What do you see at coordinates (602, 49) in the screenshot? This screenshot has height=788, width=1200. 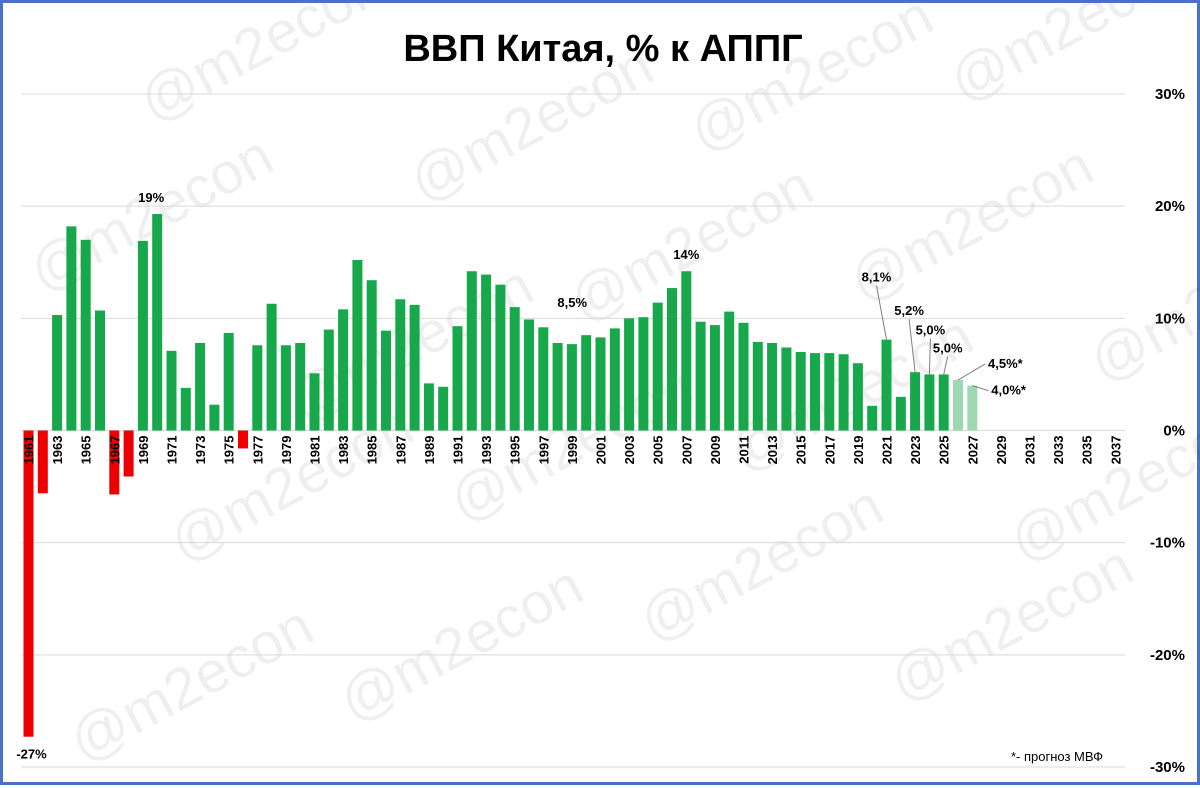 I see `chart-title: ВВП Китая, % к АППГ` at bounding box center [602, 49].